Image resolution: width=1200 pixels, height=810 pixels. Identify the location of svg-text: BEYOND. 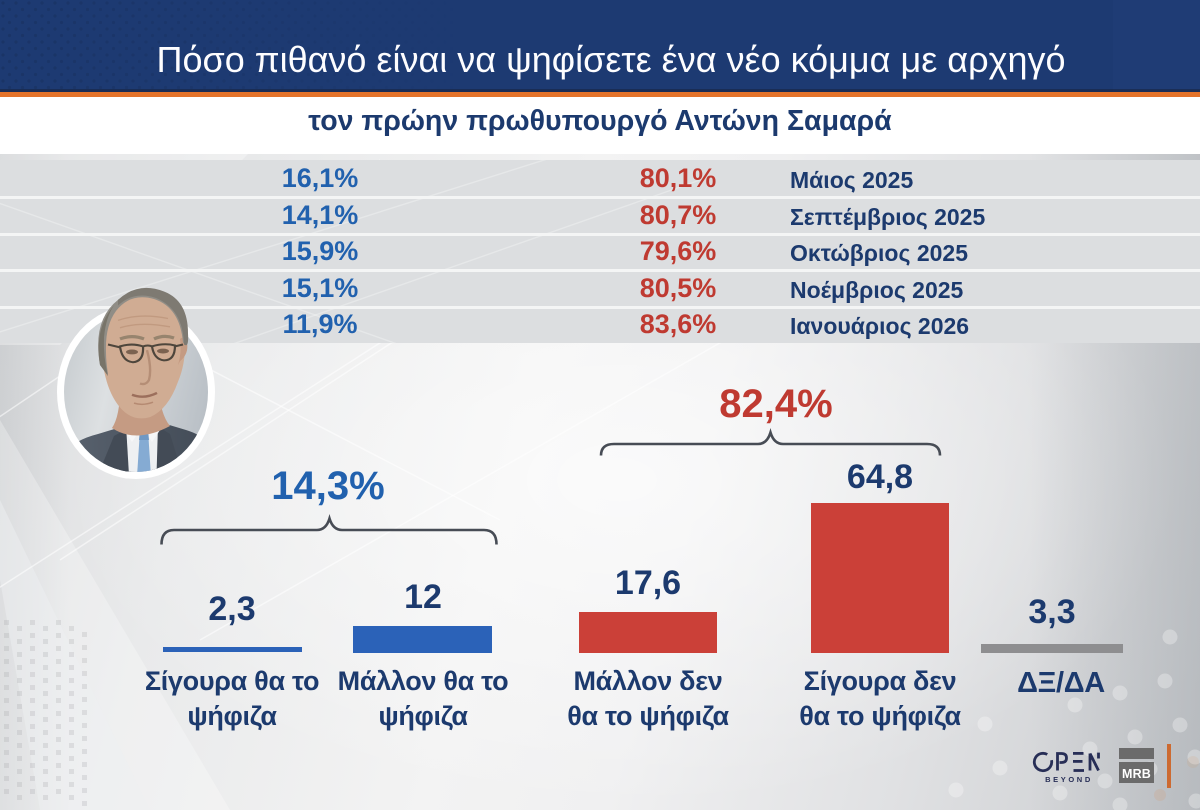
(1069, 779).